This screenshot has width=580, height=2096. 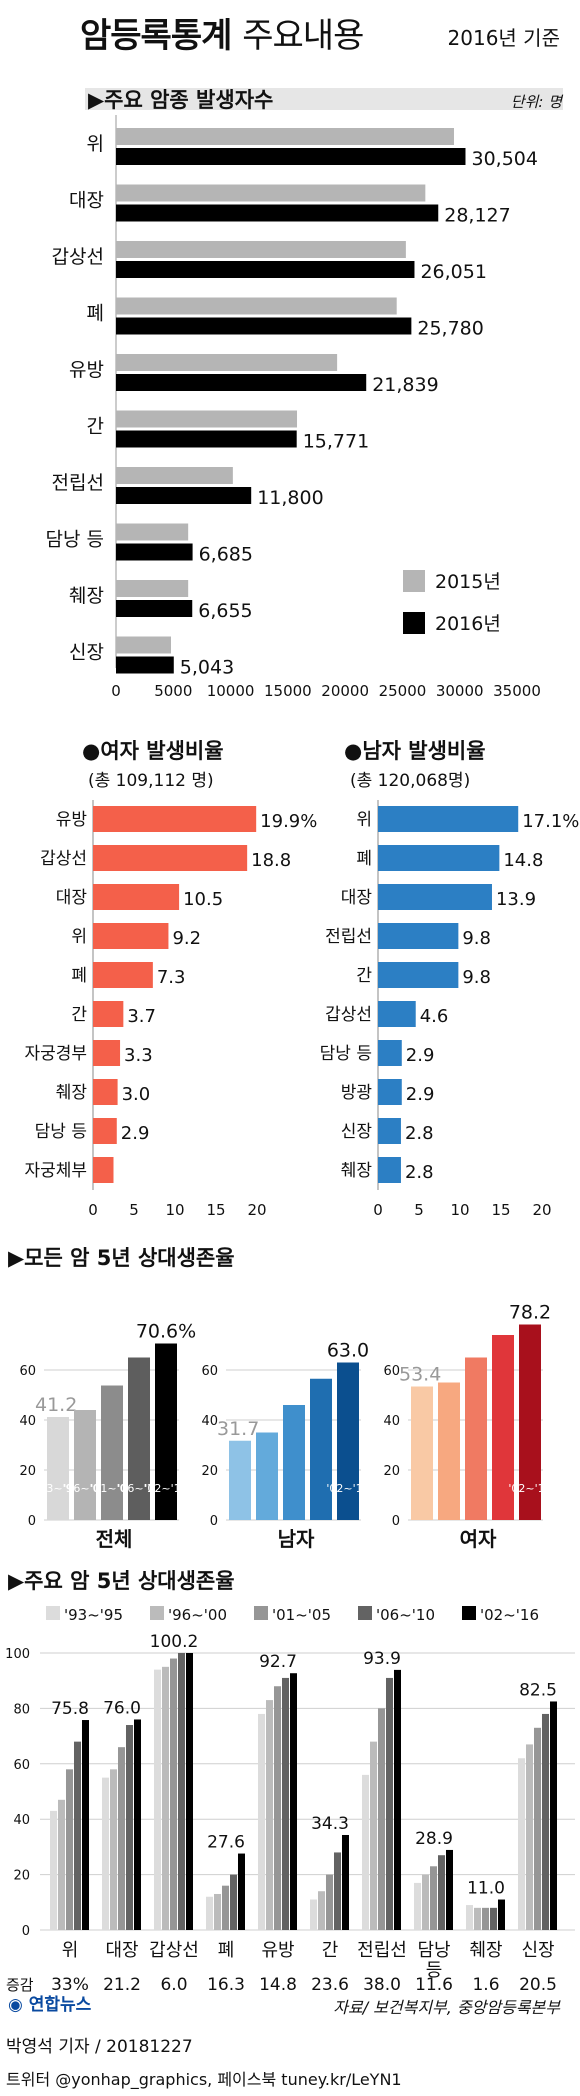 What do you see at coordinates (278, 1985) in the screenshot?
I see `increase-value: 14.8` at bounding box center [278, 1985].